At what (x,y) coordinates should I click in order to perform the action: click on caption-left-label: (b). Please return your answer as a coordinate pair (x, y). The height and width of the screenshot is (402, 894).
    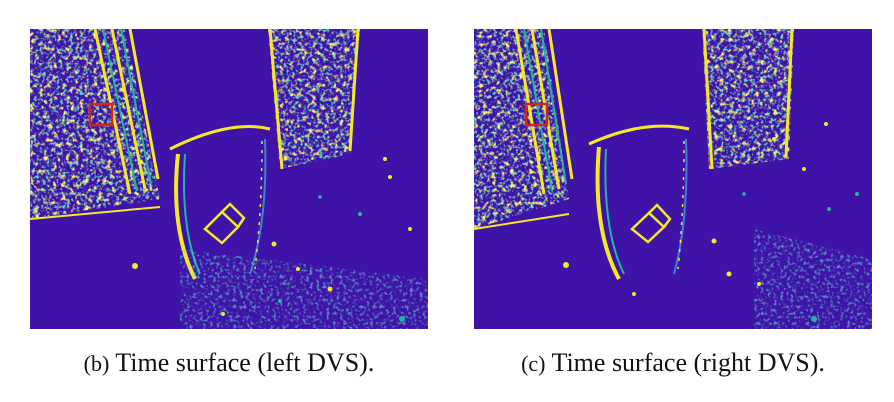
    Looking at the image, I should click on (96, 363).